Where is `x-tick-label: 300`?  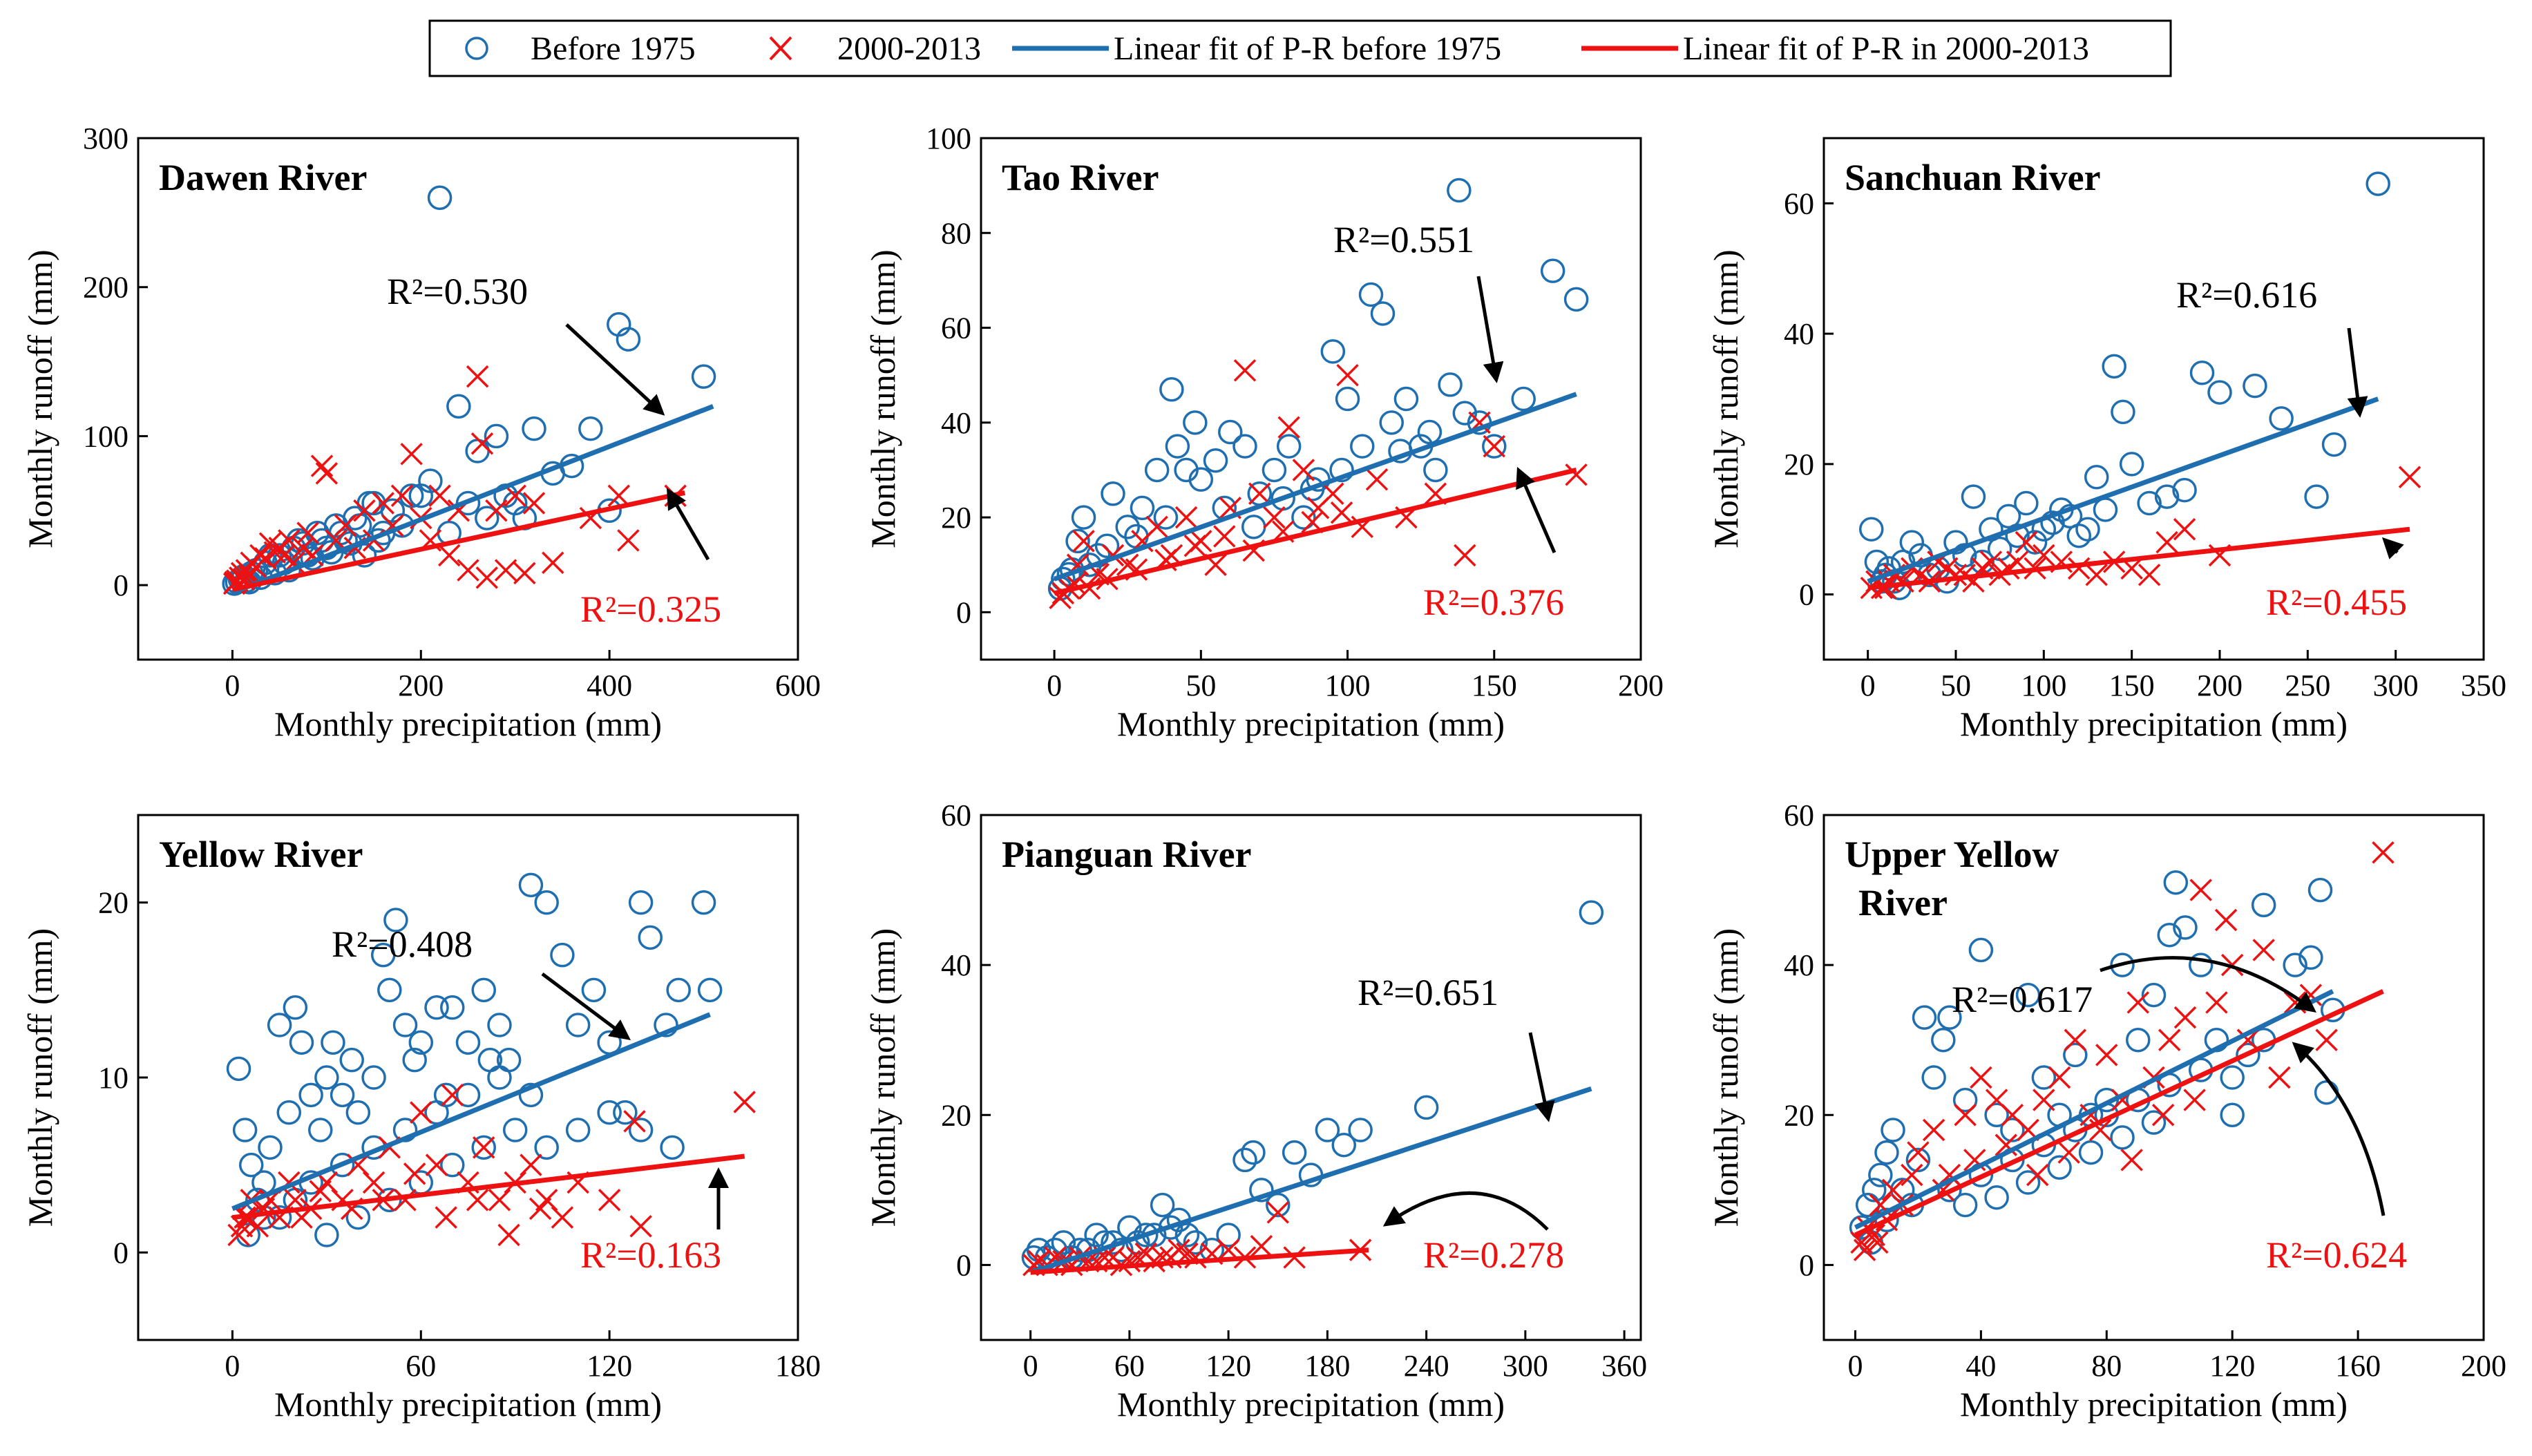
x-tick-label: 300 is located at coordinates (1525, 1366).